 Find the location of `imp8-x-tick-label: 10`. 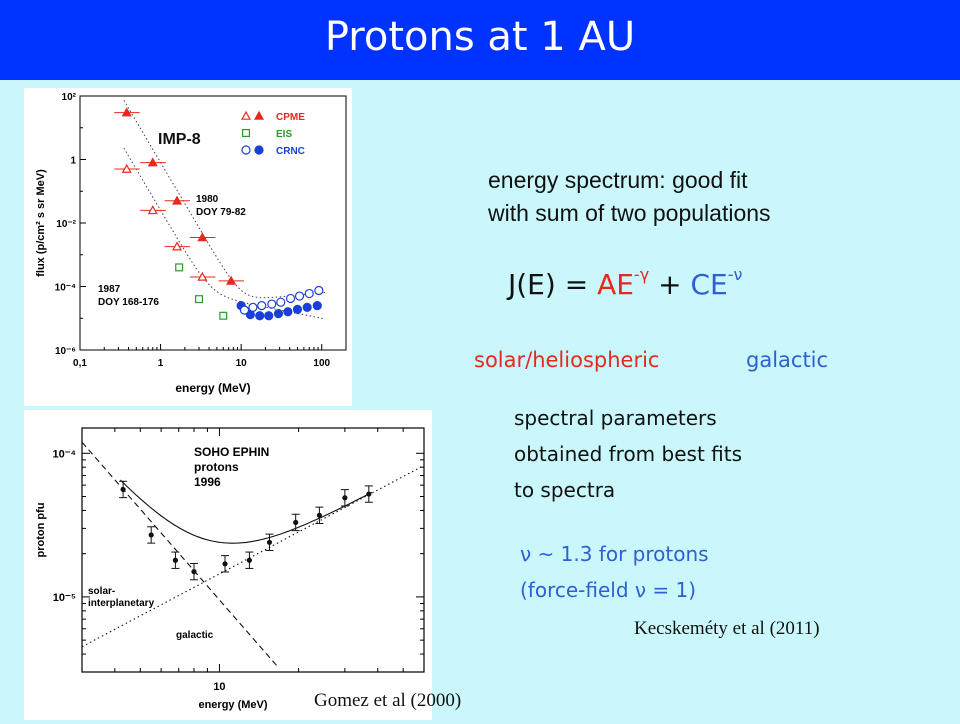

imp8-x-tick-label: 10 is located at coordinates (242, 363).